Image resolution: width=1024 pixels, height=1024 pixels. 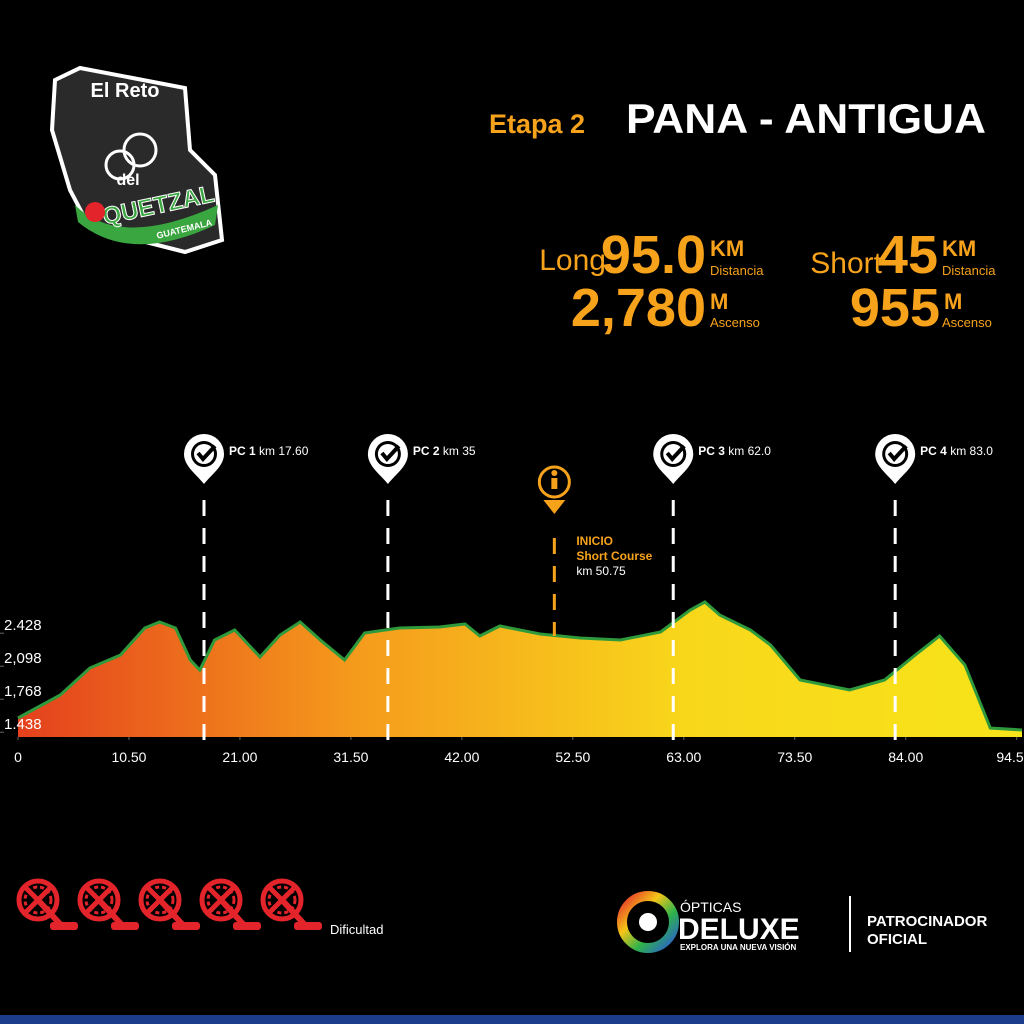 What do you see at coordinates (512, 1019) in the screenshot?
I see `footer-bar` at bounding box center [512, 1019].